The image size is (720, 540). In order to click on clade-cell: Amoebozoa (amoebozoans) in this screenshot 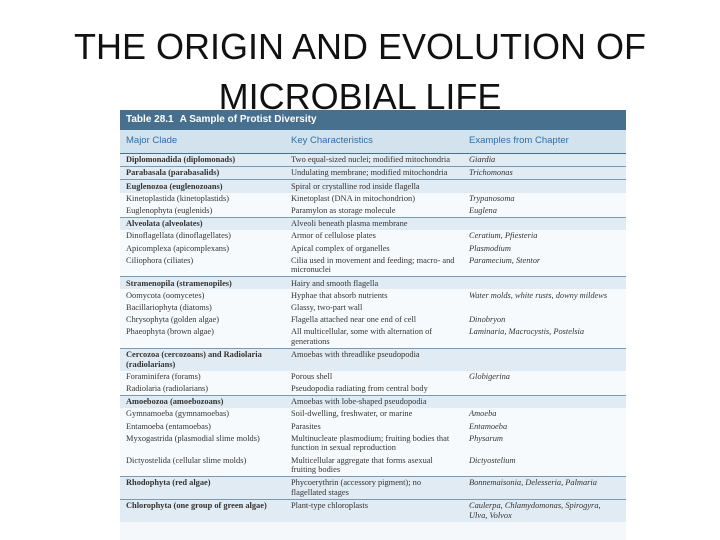, I will do `click(202, 402)`.